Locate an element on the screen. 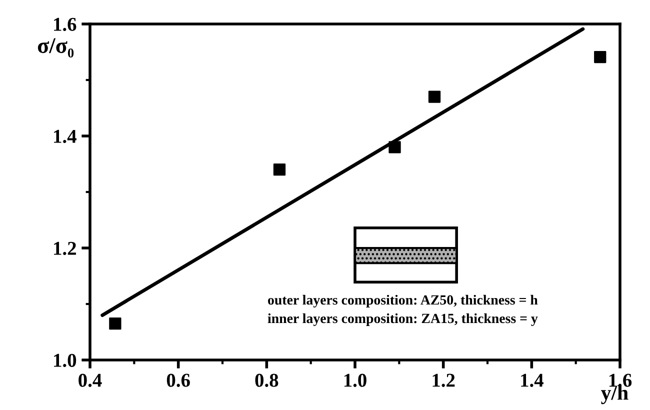  x-tick-label: 1.6 is located at coordinates (620, 380).